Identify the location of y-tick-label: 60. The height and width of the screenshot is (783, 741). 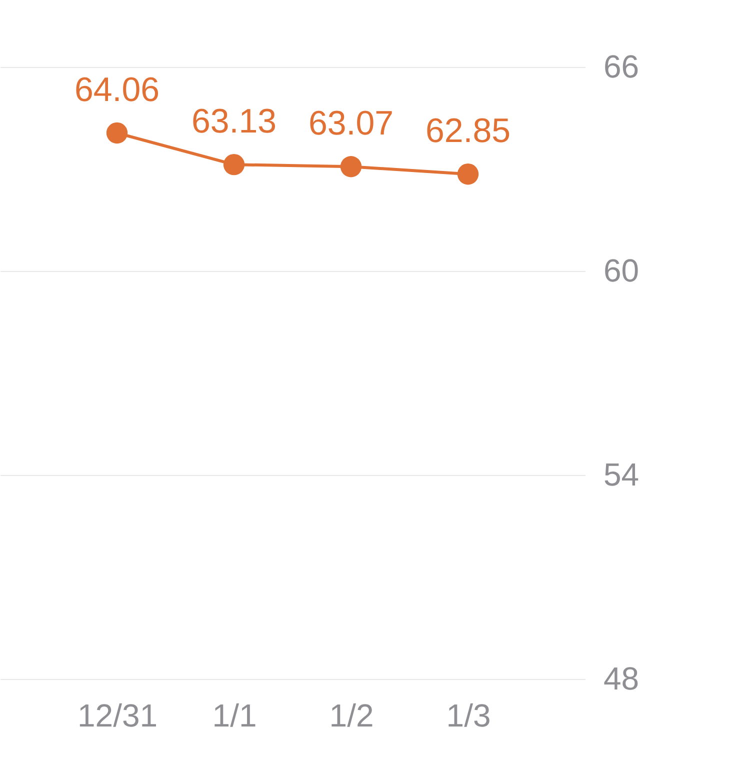
(622, 270).